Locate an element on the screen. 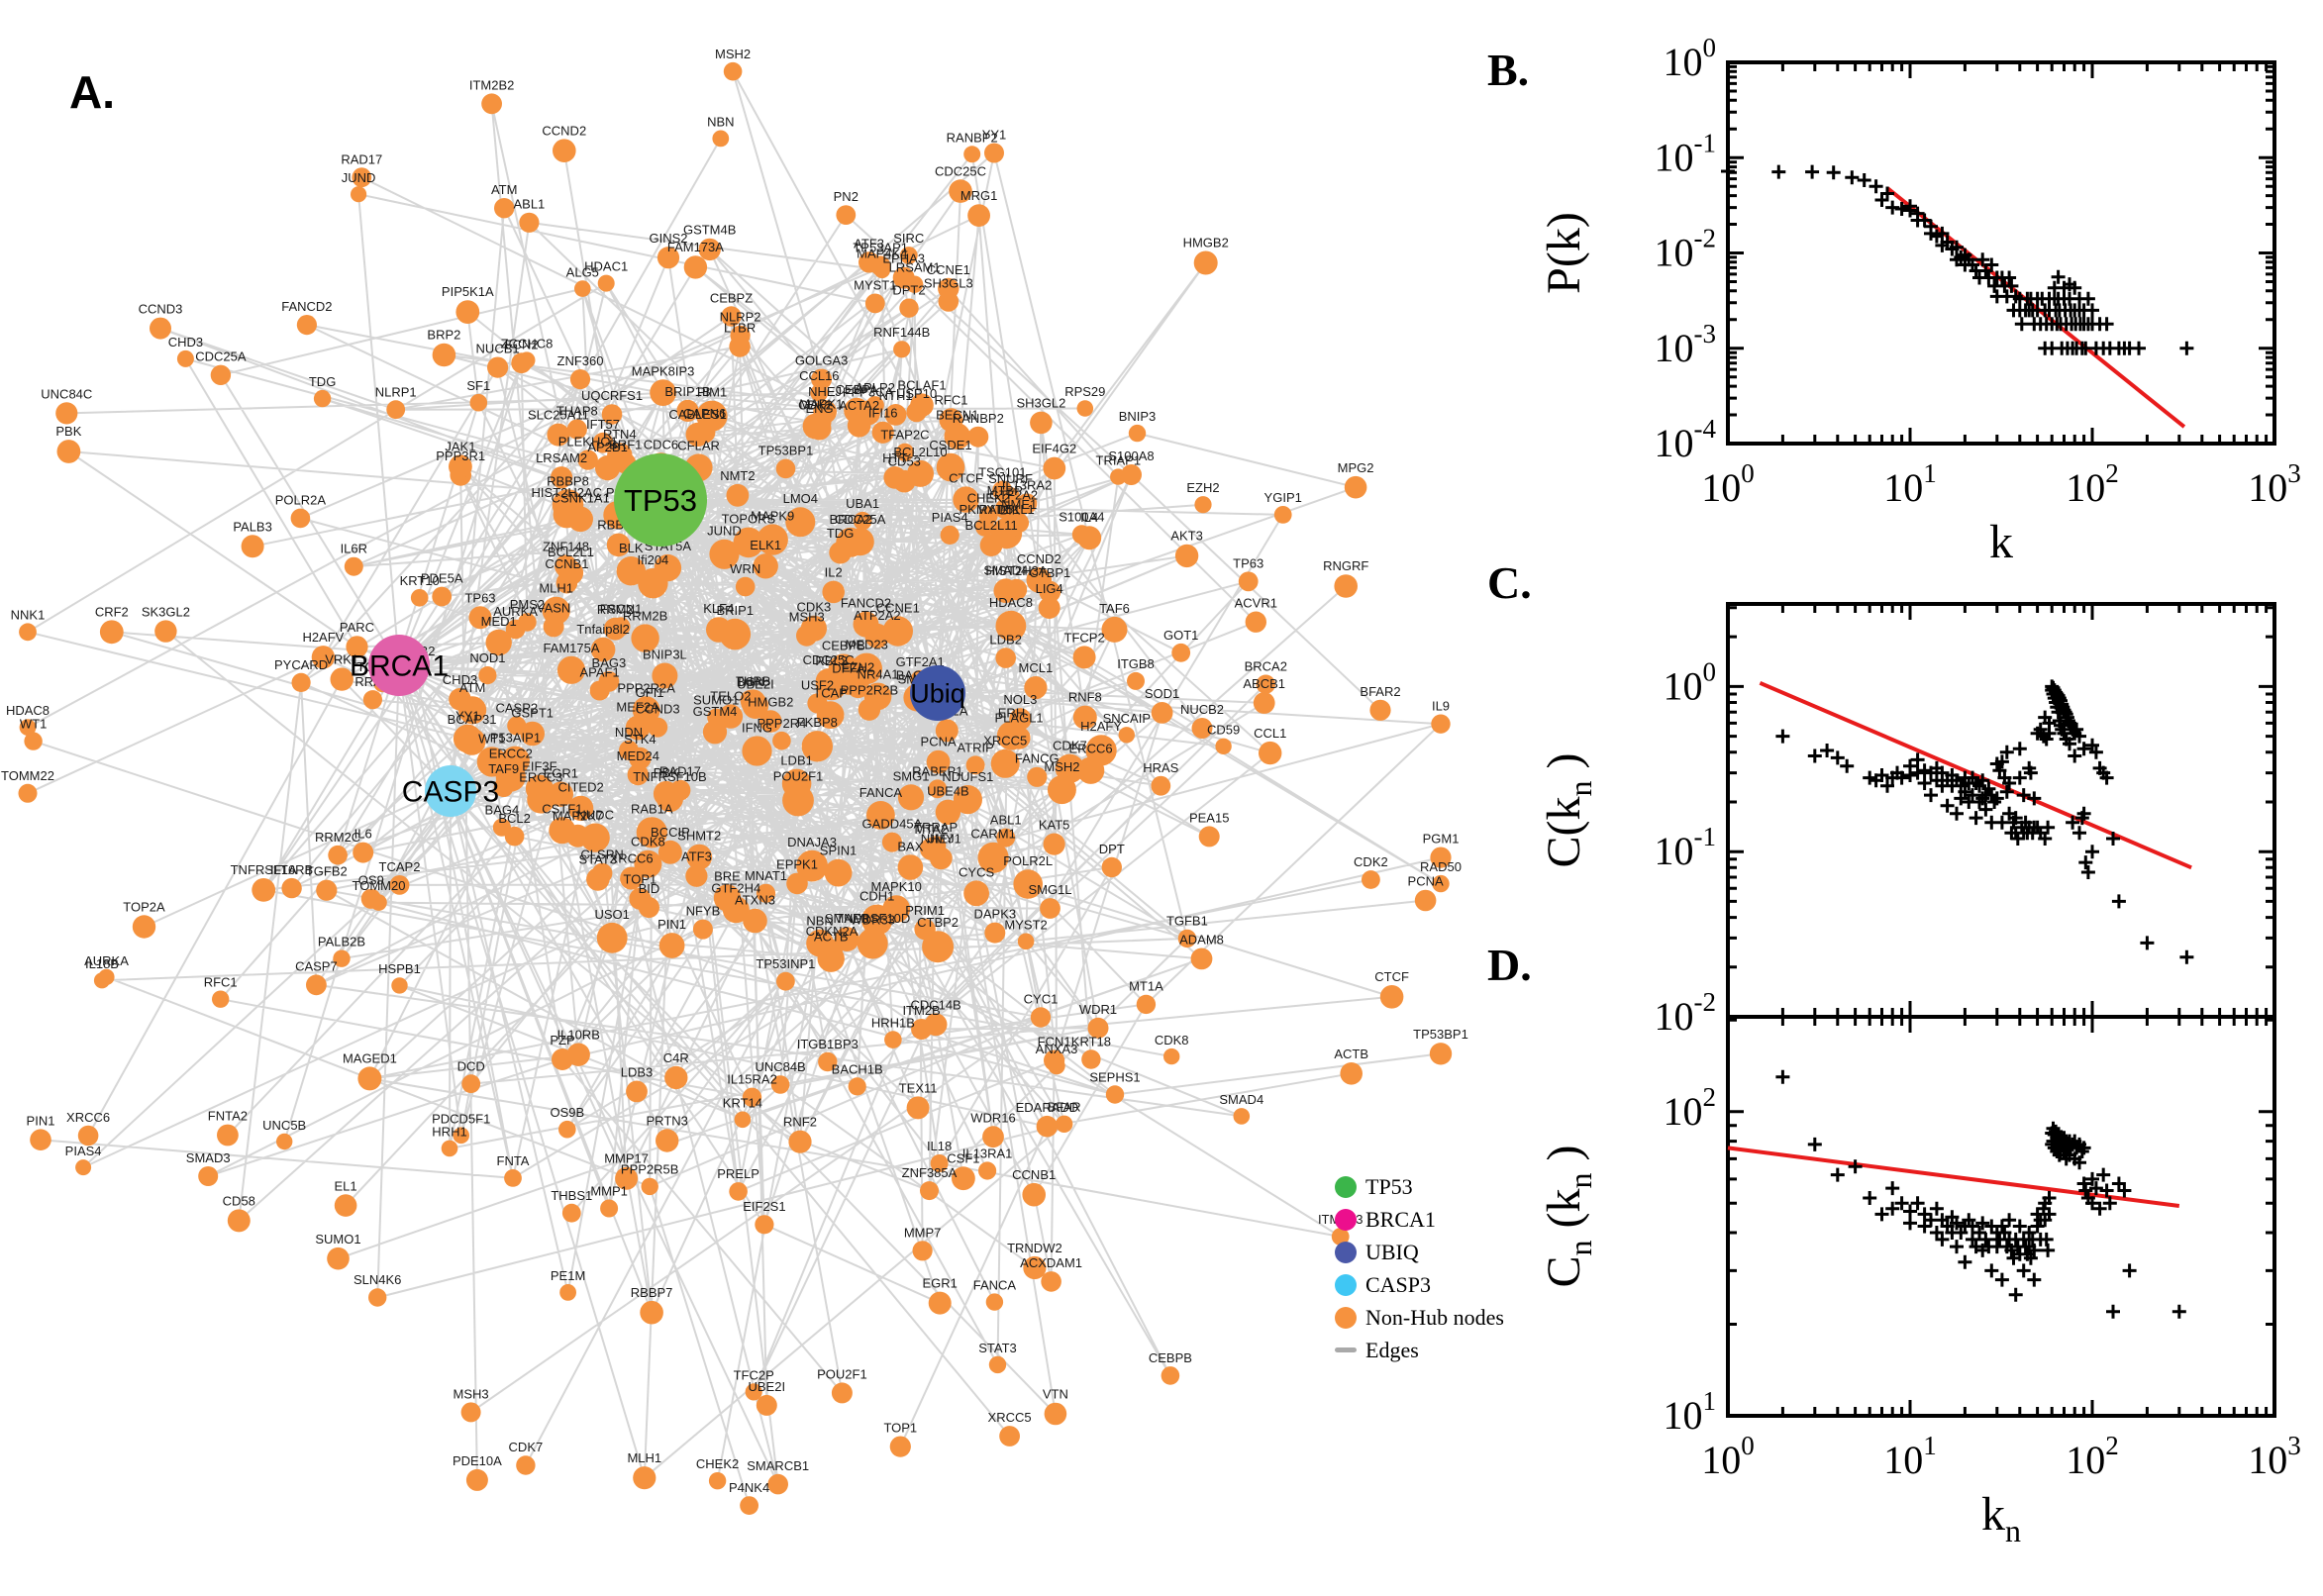 This screenshot has height=1596, width=2323. network-node-label: RABEP1 is located at coordinates (937, 771).